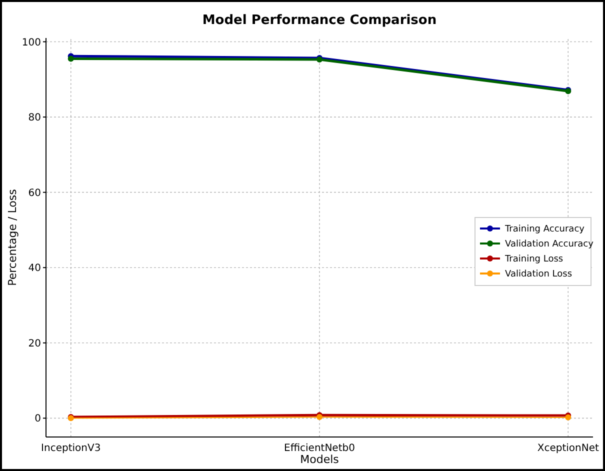 This screenshot has height=471, width=605. I want to click on x-tick-label: EfficientNetb0, so click(319, 448).